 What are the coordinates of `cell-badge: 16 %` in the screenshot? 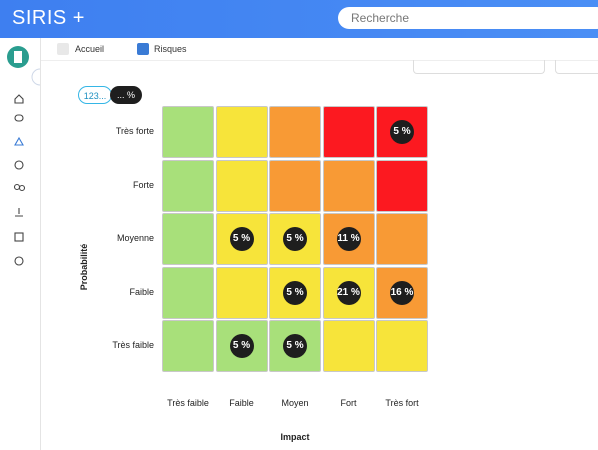 It's located at (402, 292).